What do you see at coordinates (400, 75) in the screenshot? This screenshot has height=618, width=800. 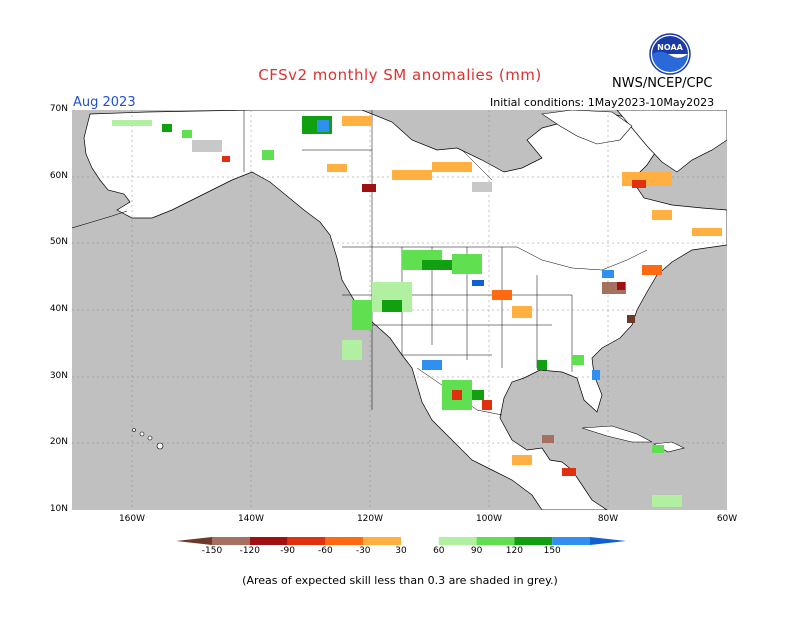 I see `map-title: CFSv2 monthly SM anomalies (mm)` at bounding box center [400, 75].